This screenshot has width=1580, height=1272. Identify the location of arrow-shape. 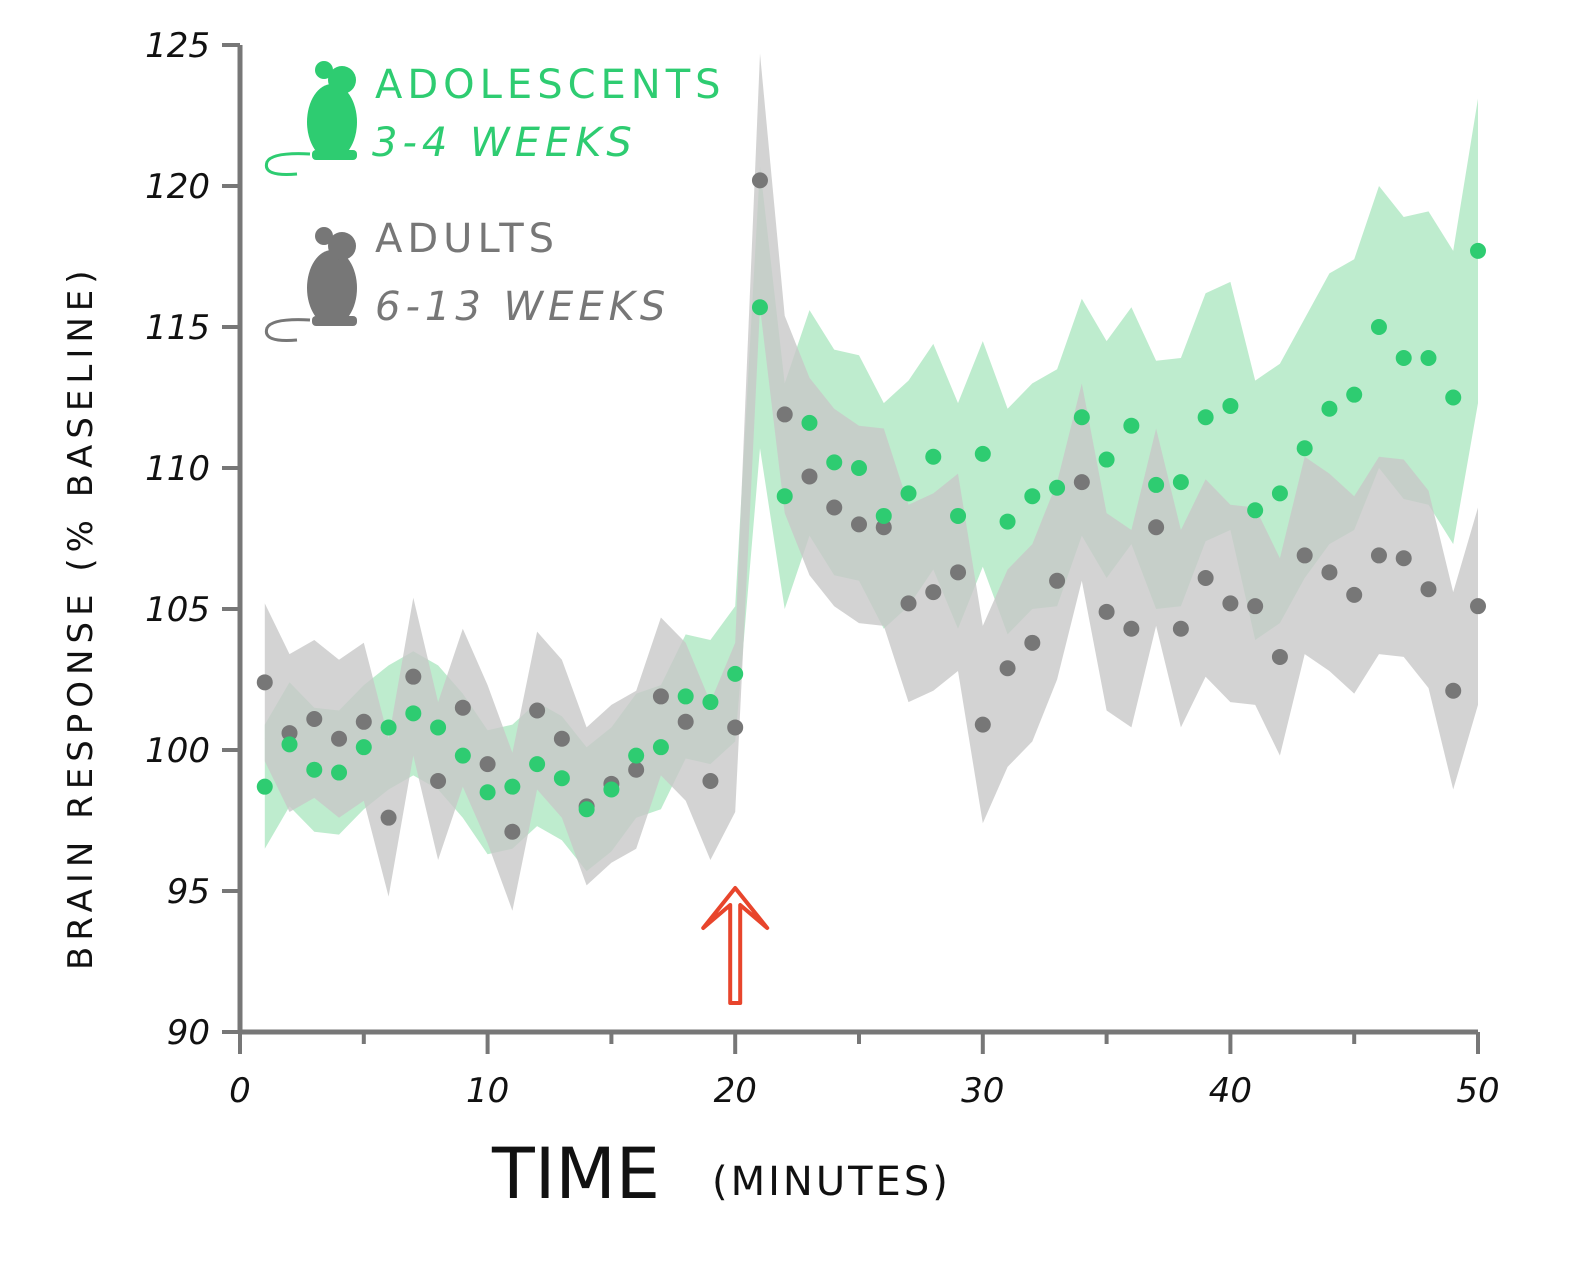
(735, 945).